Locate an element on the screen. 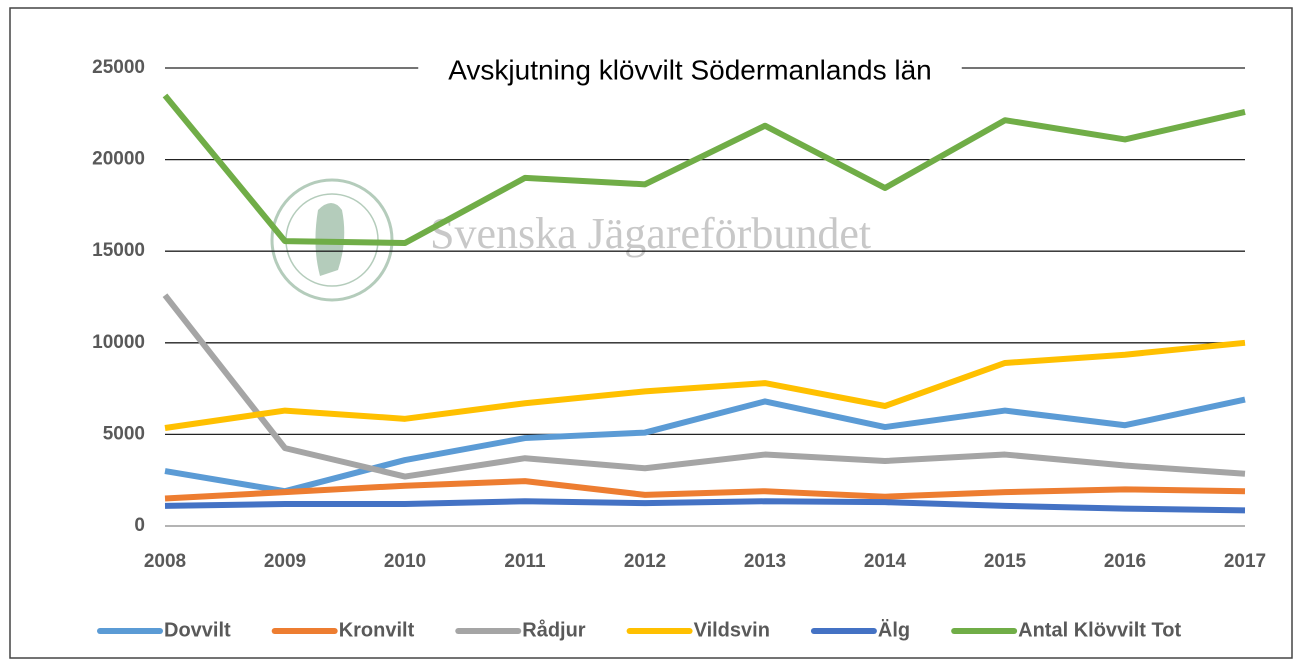  legend-label: Älg is located at coordinates (894, 629).